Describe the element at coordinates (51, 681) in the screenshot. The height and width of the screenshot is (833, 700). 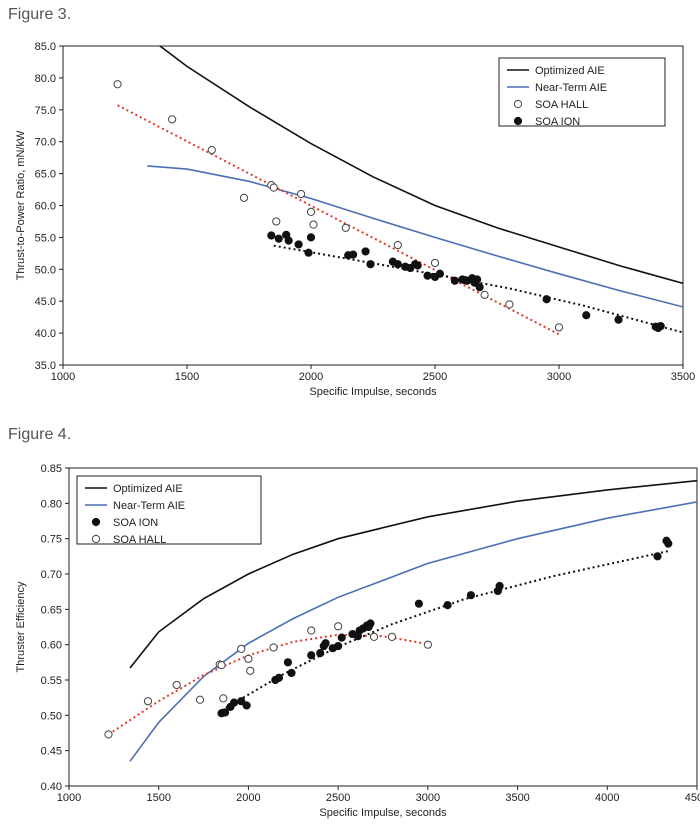
I see `y-tick-label: 0.55` at that location.